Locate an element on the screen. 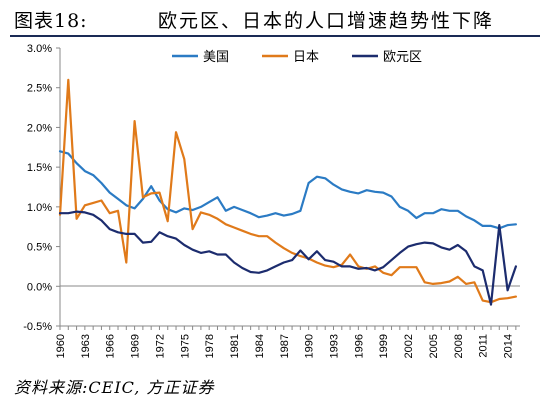  x-tick-label: 1993 is located at coordinates (335, 346).